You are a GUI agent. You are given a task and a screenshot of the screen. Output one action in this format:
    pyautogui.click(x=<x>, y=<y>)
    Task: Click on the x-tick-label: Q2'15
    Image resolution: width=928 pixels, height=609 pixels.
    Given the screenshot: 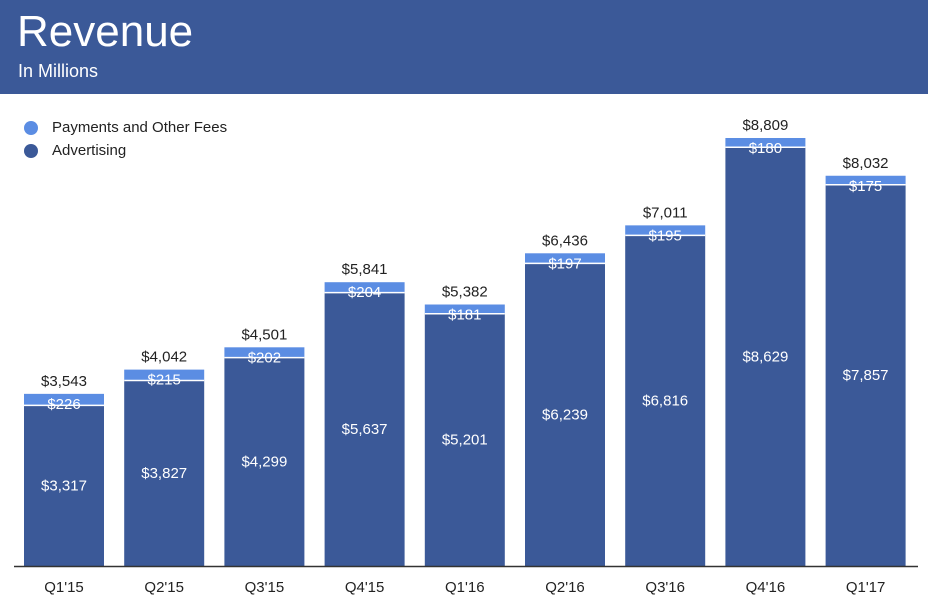 What is the action you would take?
    pyautogui.click(x=164, y=587)
    